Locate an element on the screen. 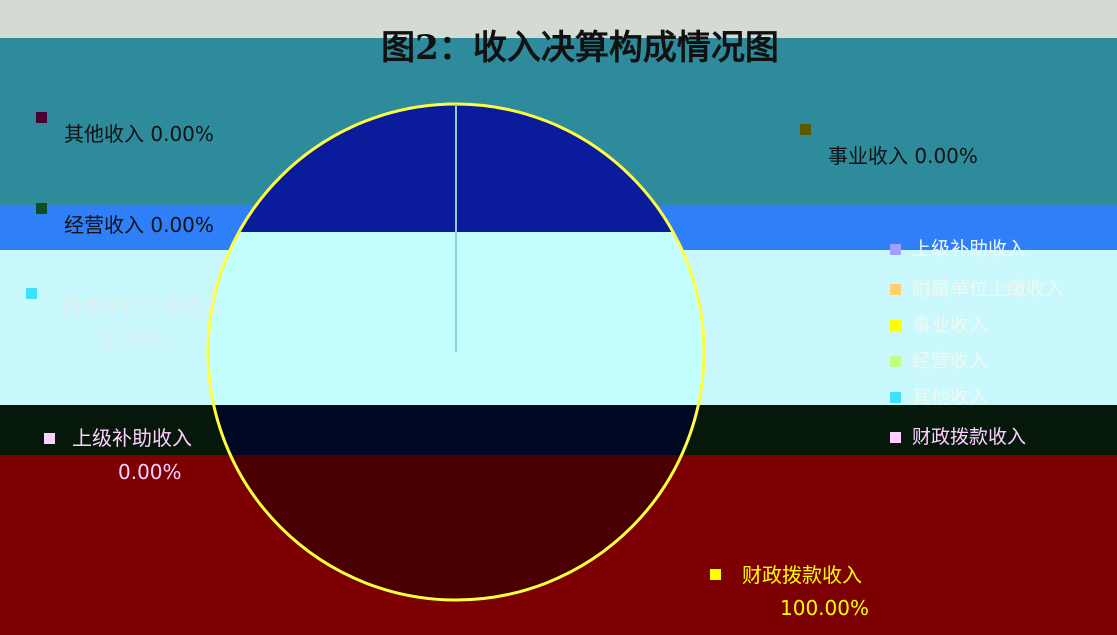 This screenshot has width=1117, height=635. legend-swatch-affiliated is located at coordinates (31, 293).